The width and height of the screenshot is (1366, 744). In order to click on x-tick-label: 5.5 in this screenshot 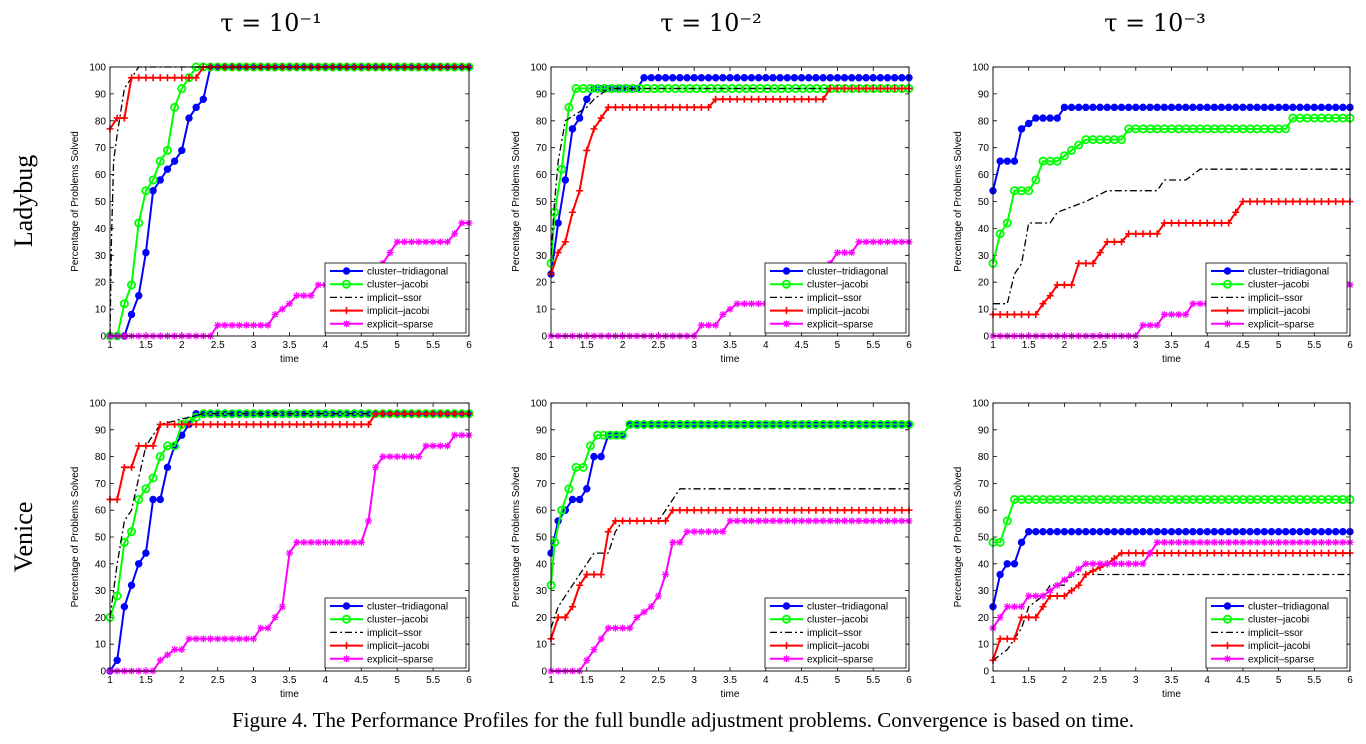, I will do `click(873, 345)`.